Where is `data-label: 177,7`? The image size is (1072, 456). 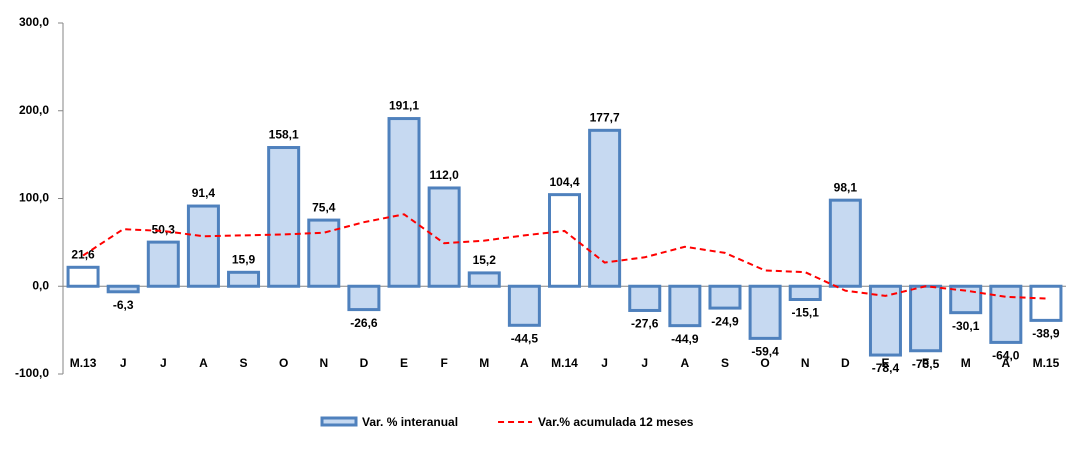 data-label: 177,7 is located at coordinates (605, 117).